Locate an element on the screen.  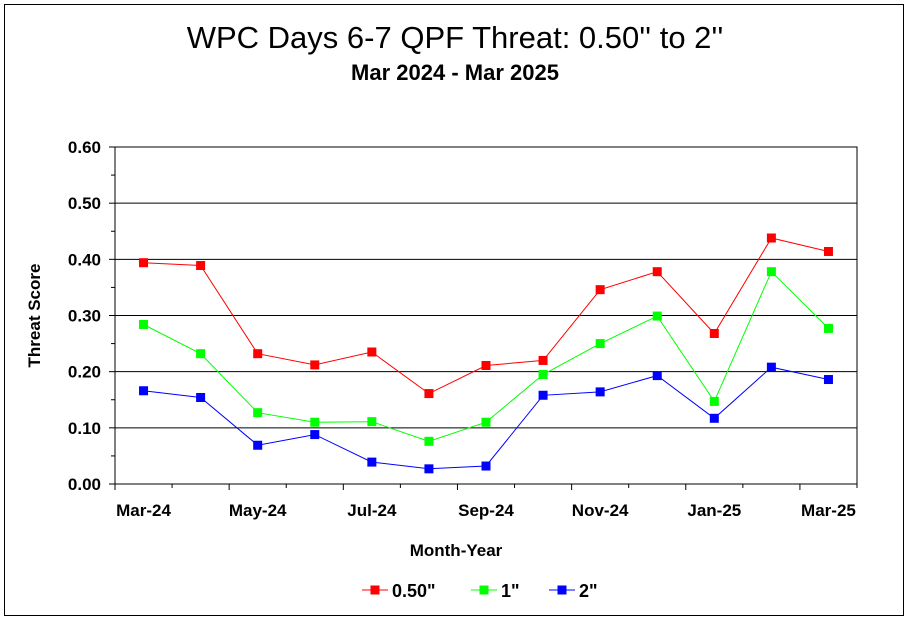
chart-title: WPC Days 6-7 QPF Threat: 0.50'' to 2'' is located at coordinates (455, 37).